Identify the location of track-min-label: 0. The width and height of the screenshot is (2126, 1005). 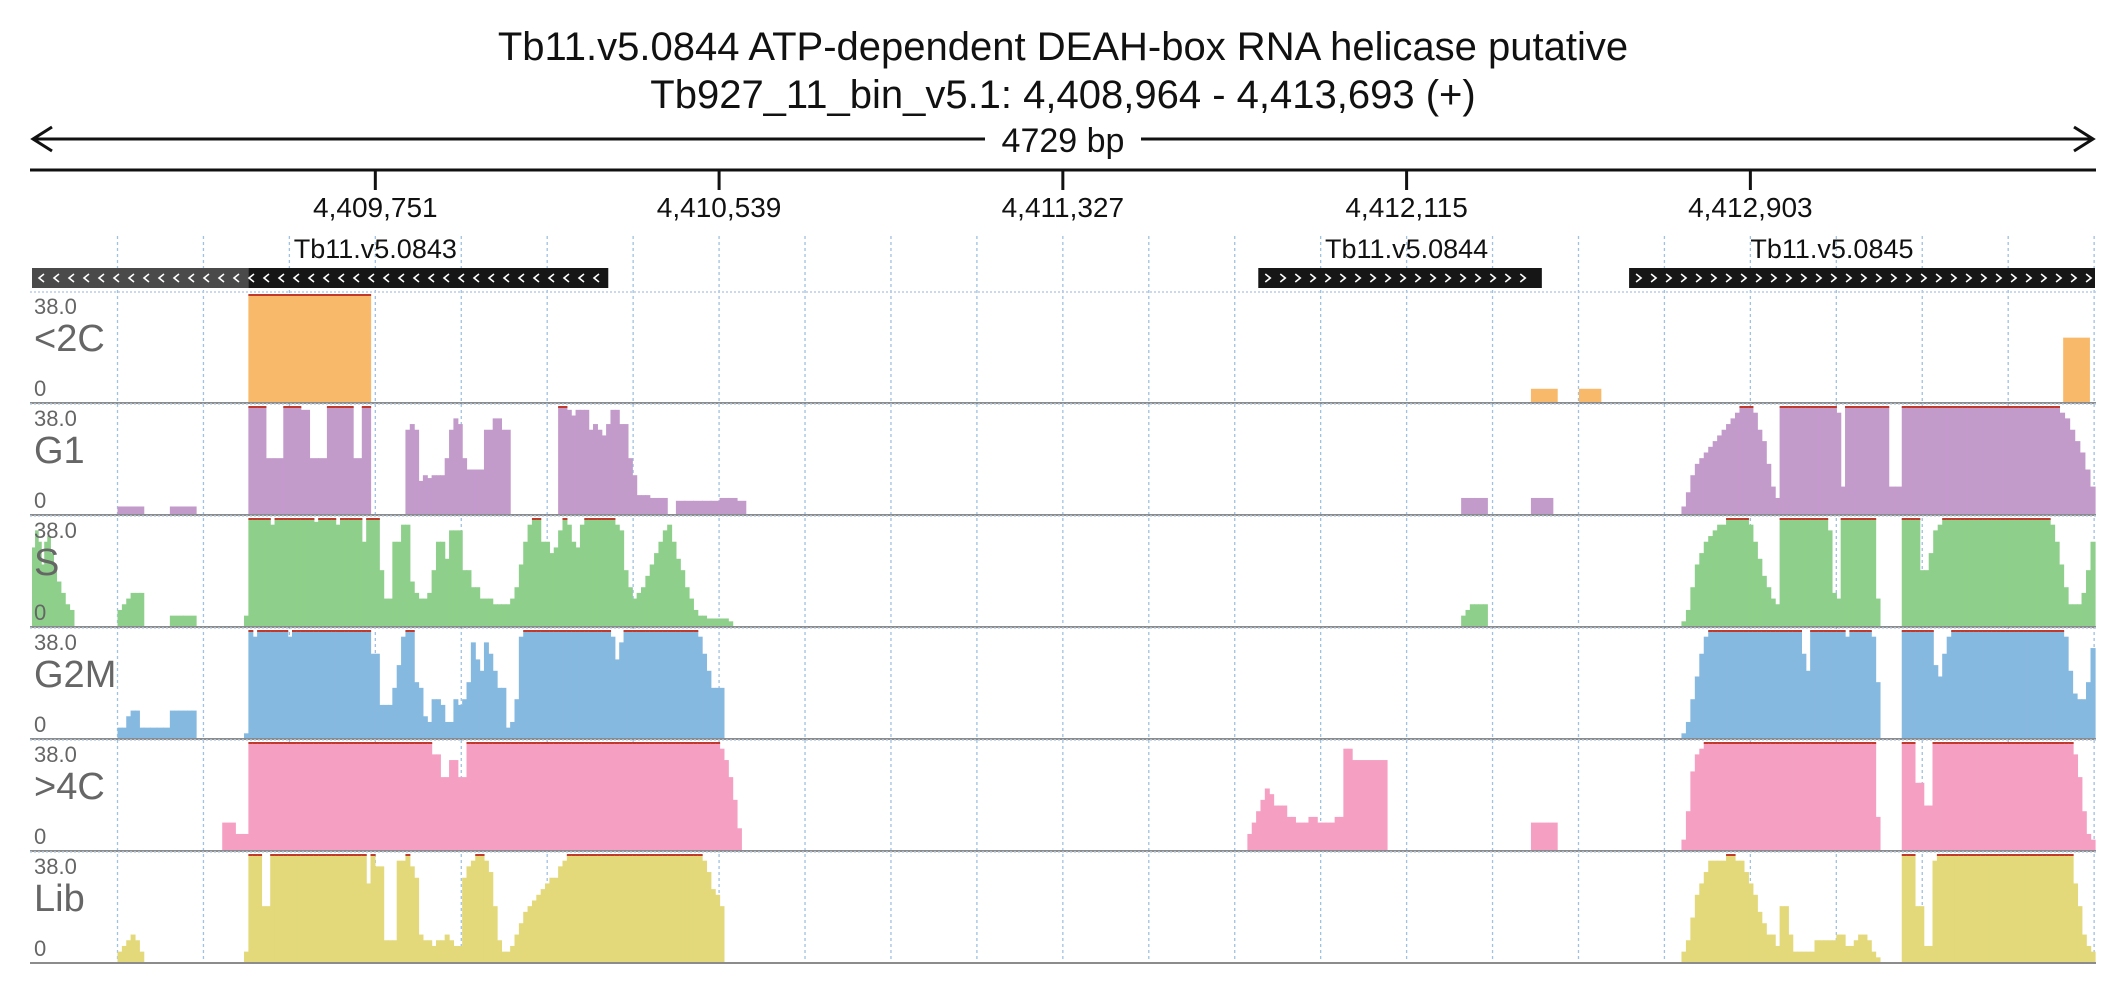
(40, 724).